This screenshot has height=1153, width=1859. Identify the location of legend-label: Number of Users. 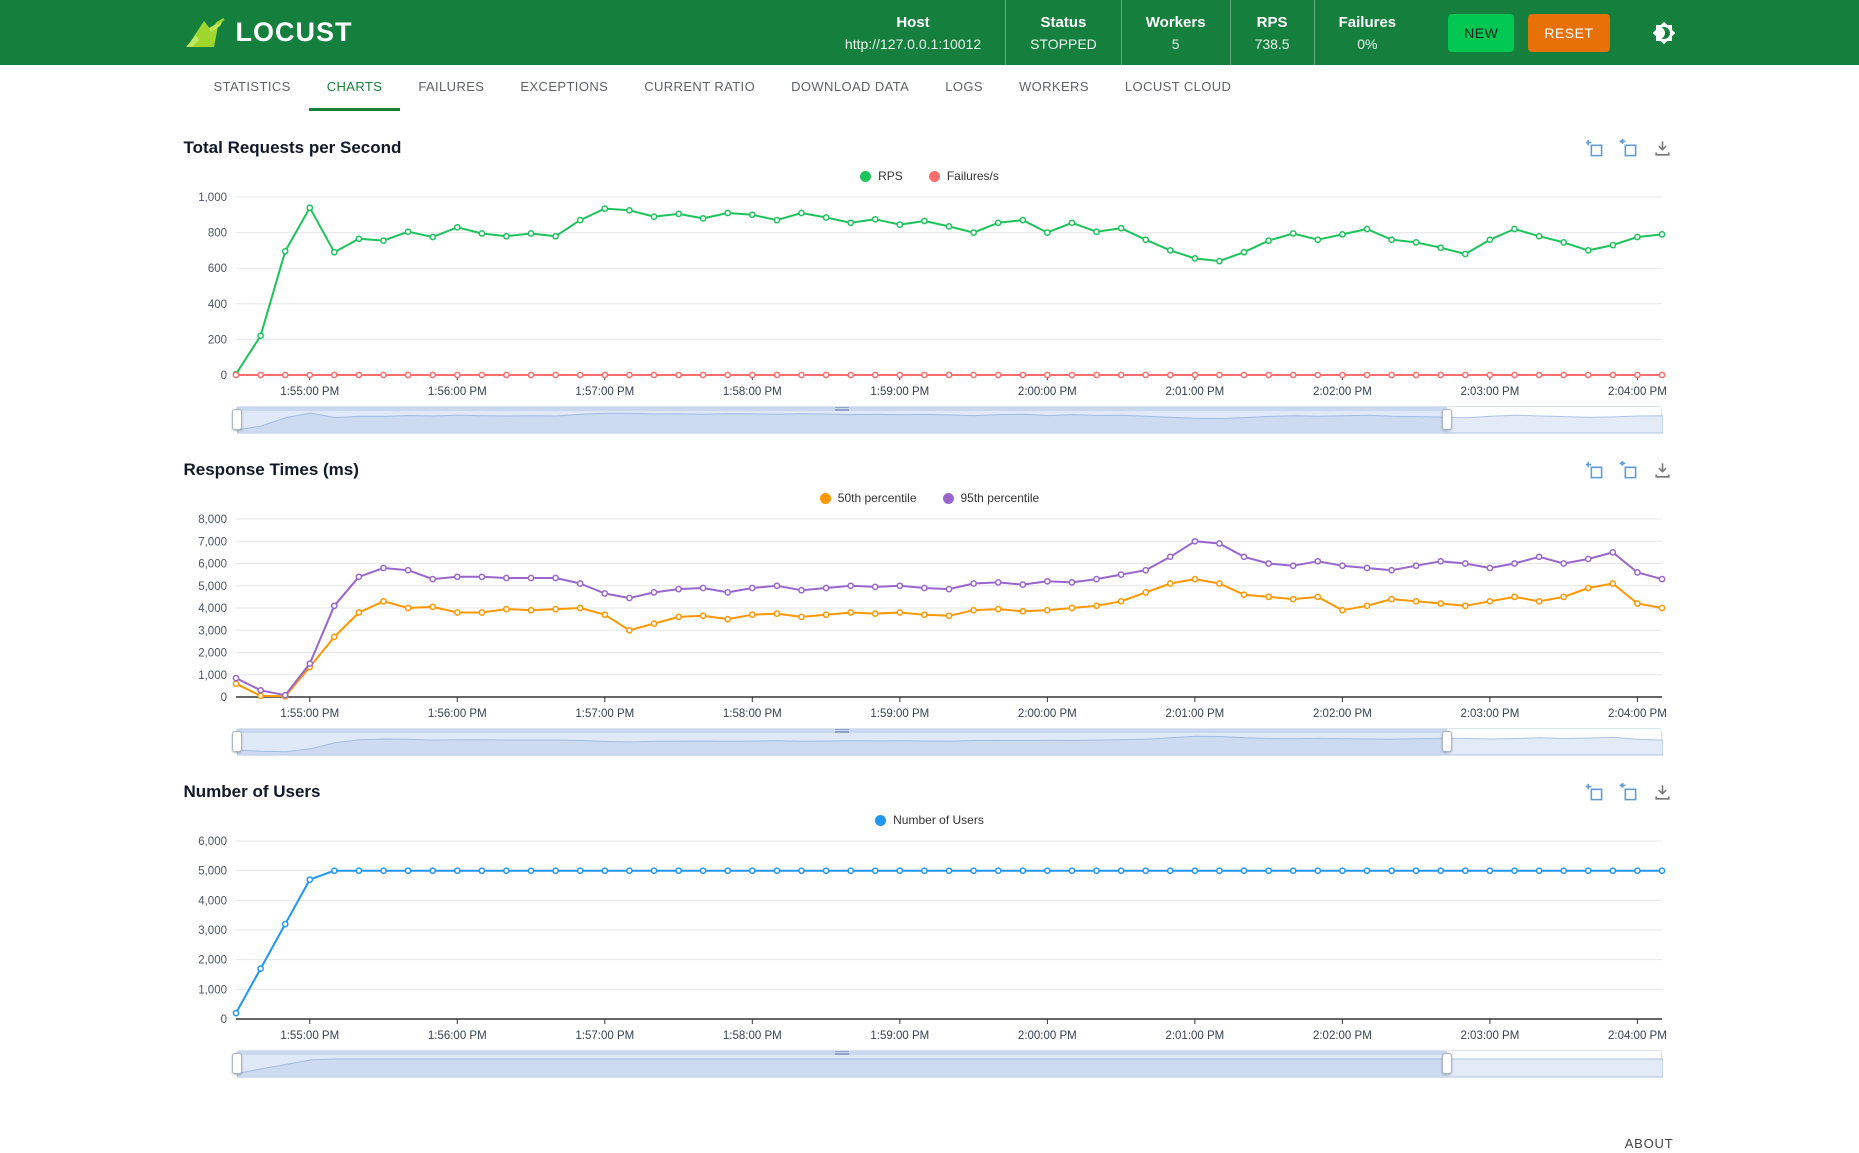
(938, 820).